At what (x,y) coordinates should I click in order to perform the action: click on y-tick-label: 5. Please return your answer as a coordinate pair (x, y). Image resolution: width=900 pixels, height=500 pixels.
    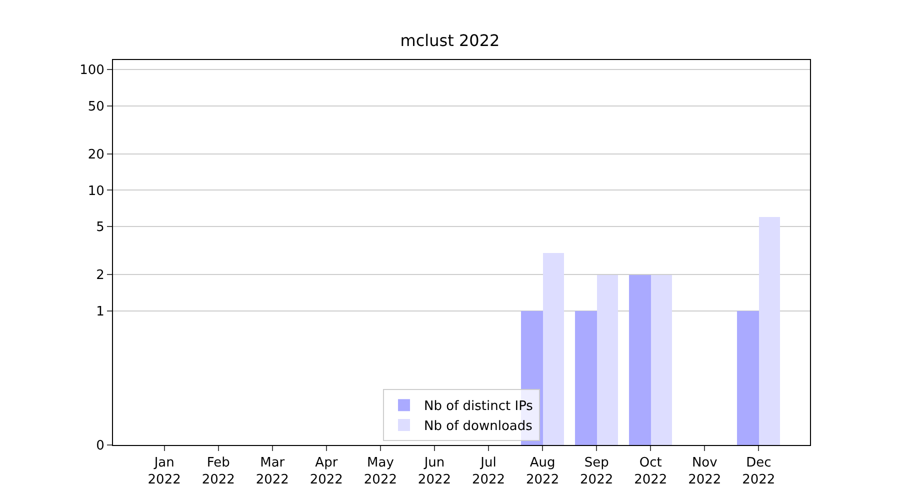
    Looking at the image, I should click on (100, 228).